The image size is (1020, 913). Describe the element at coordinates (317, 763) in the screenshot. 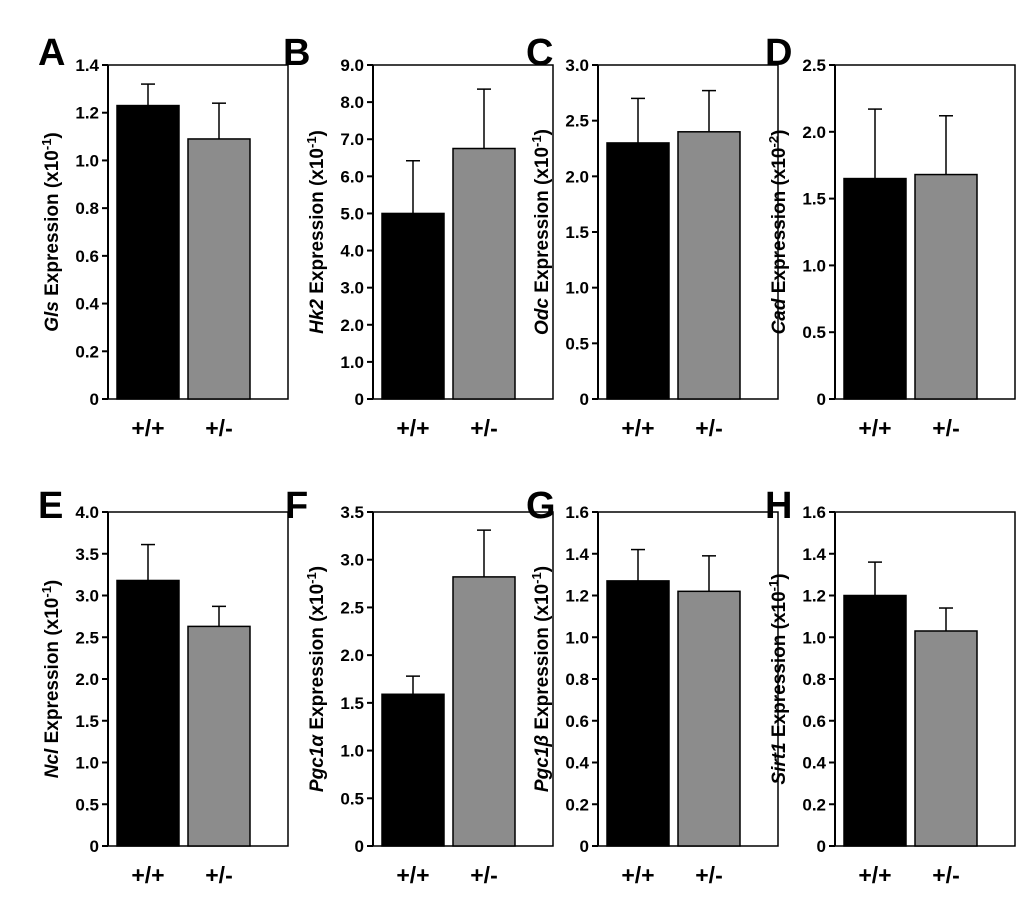

I see `y-axis-label-gene: Pgc1α` at that location.